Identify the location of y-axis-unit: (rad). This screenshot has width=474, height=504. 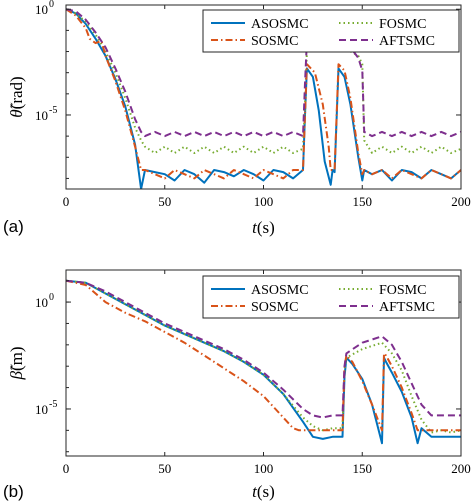
(16, 92).